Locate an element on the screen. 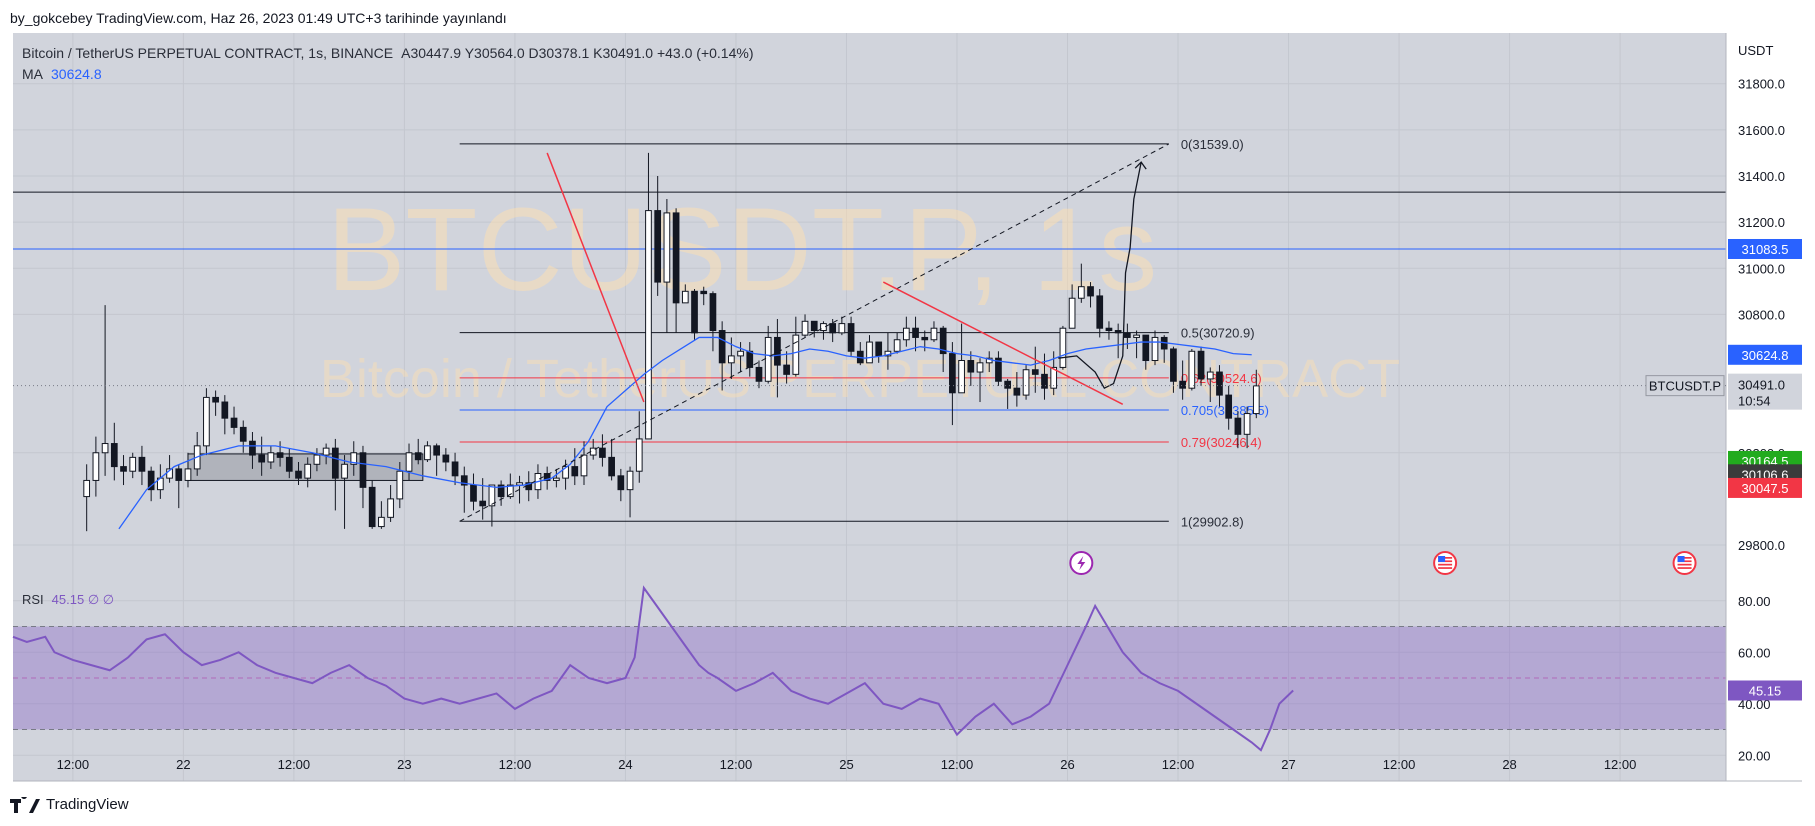 This screenshot has width=1815, height=826. time-tick-label: 22 is located at coordinates (183, 764).